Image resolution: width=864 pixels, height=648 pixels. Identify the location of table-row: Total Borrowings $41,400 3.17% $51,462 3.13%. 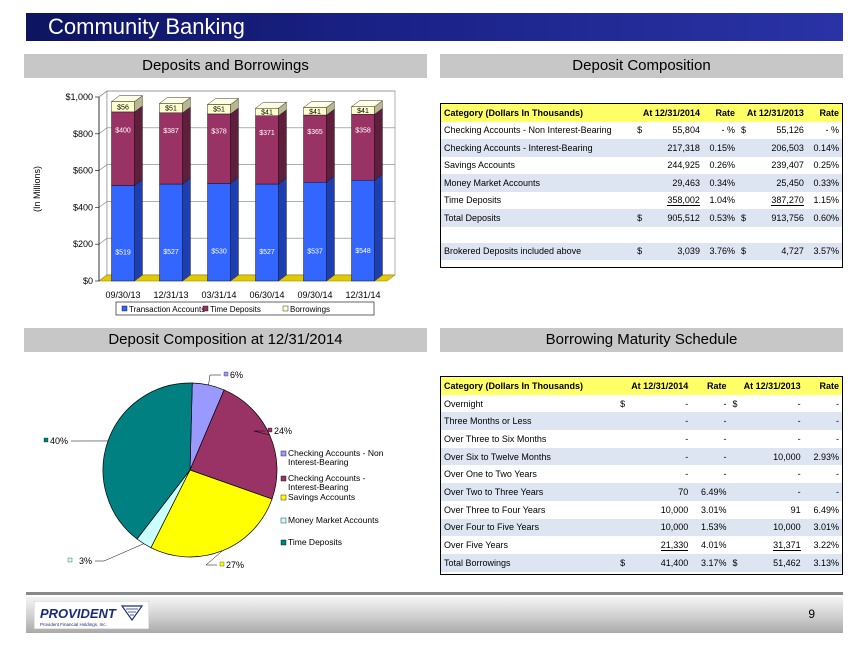
(641, 562).